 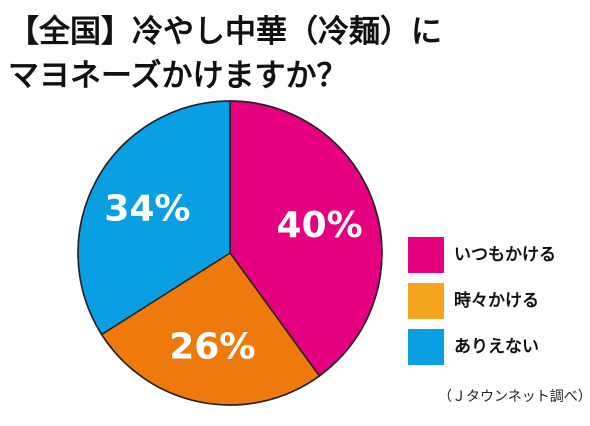 I want to click on legend-swatch-never, so click(x=426, y=347).